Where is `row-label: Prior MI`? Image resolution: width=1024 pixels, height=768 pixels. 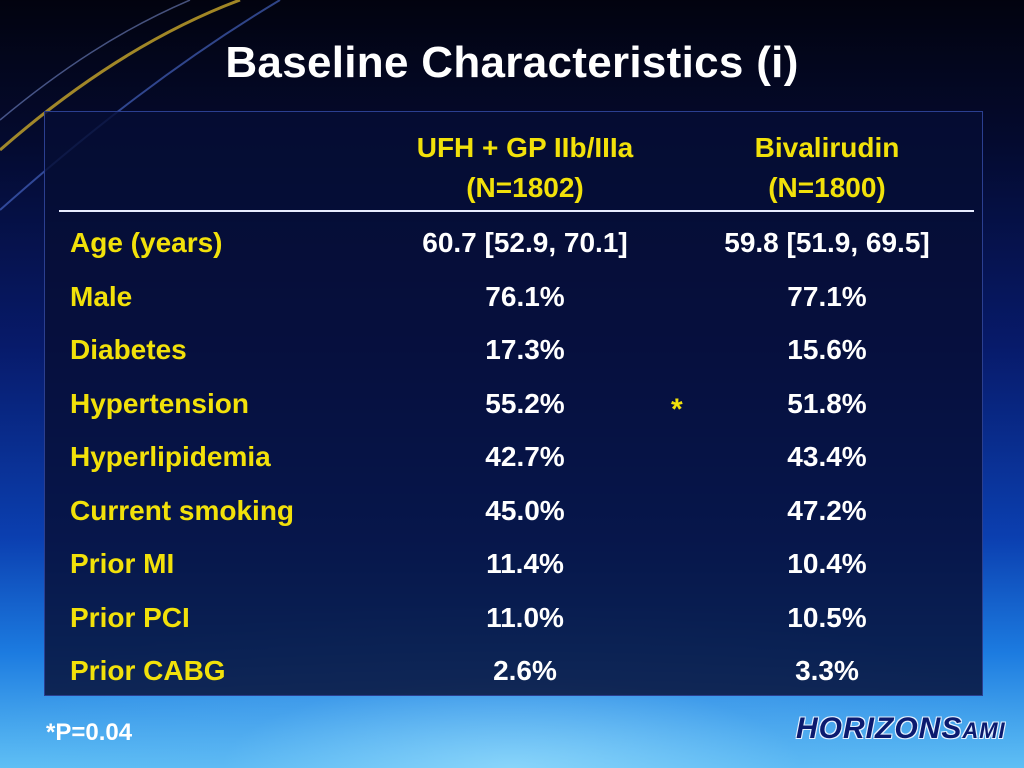 row-label: Prior MI is located at coordinates (122, 563).